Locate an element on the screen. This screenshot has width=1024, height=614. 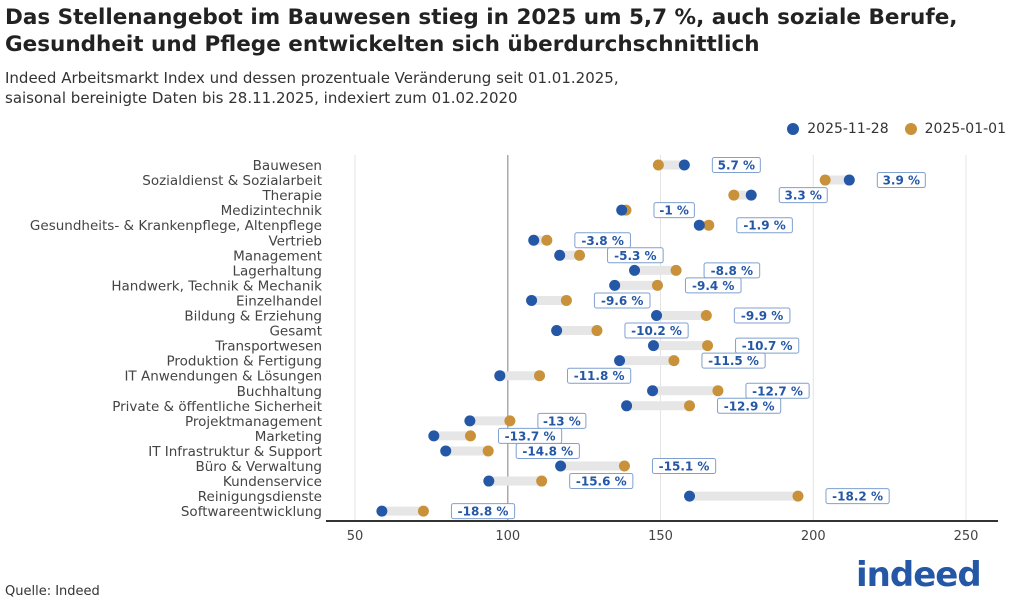
change-label: -15.6 % is located at coordinates (601, 482).